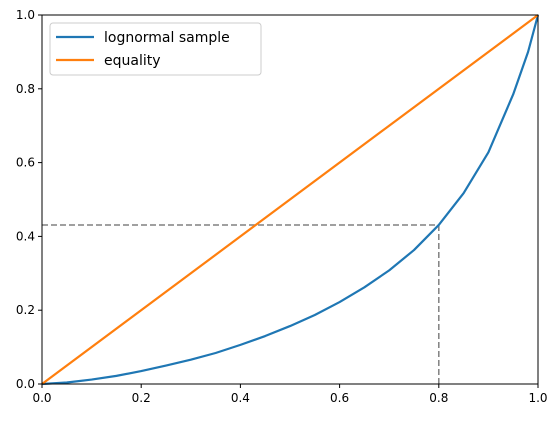 Image resolution: width=558 pixels, height=422 pixels. What do you see at coordinates (25, 163) in the screenshot?
I see `y-tick-label: 0.6` at bounding box center [25, 163].